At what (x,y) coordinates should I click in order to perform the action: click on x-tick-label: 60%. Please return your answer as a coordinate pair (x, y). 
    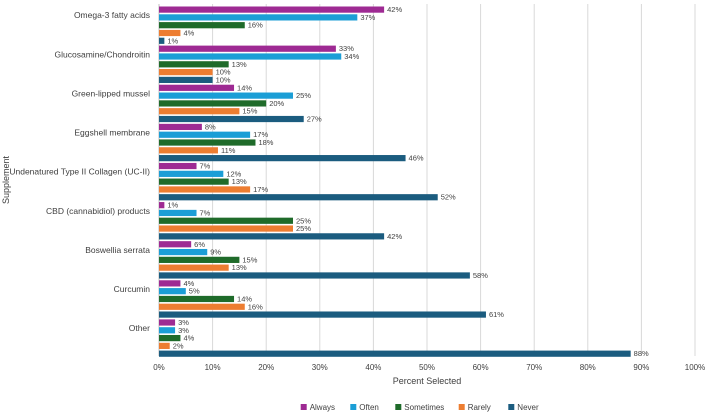
    Looking at the image, I should click on (481, 367).